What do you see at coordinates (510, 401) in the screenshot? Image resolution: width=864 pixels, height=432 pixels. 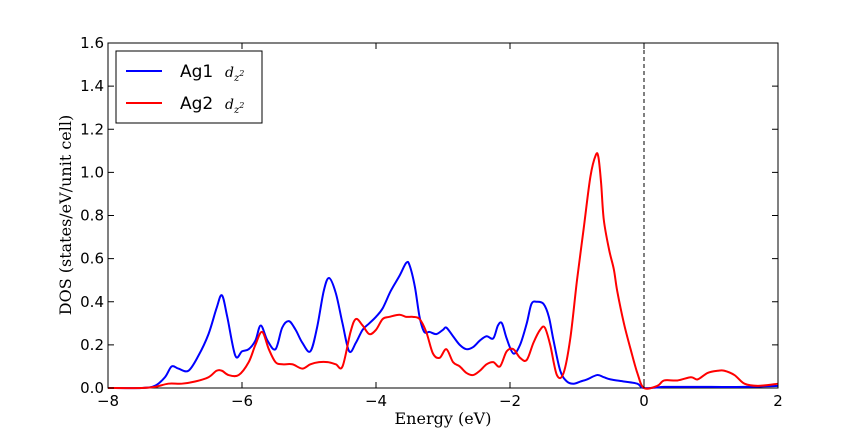 I see `x-tick-label: −2` at bounding box center [510, 401].